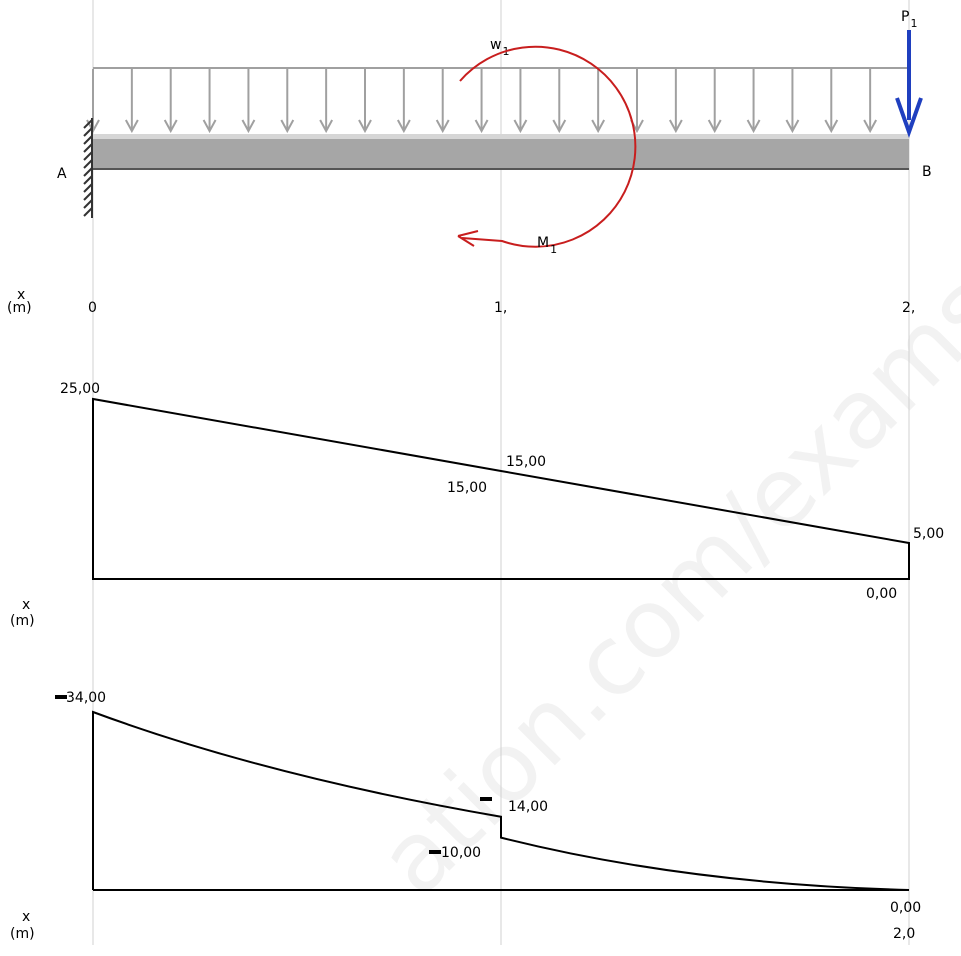 This screenshot has width=961, height=956. I want to click on x-tick-1: 1,, so click(500, 308).